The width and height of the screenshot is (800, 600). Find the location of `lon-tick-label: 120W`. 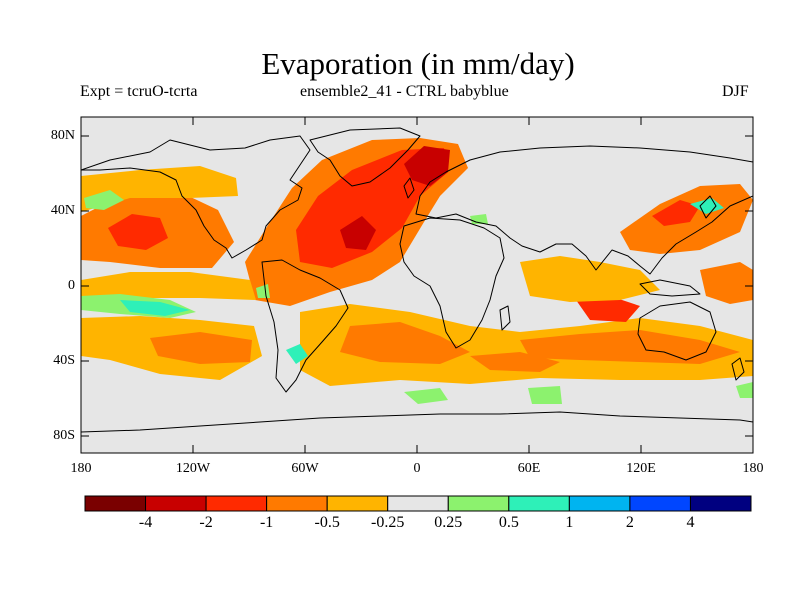

lon-tick-label: 120W is located at coordinates (193, 468).